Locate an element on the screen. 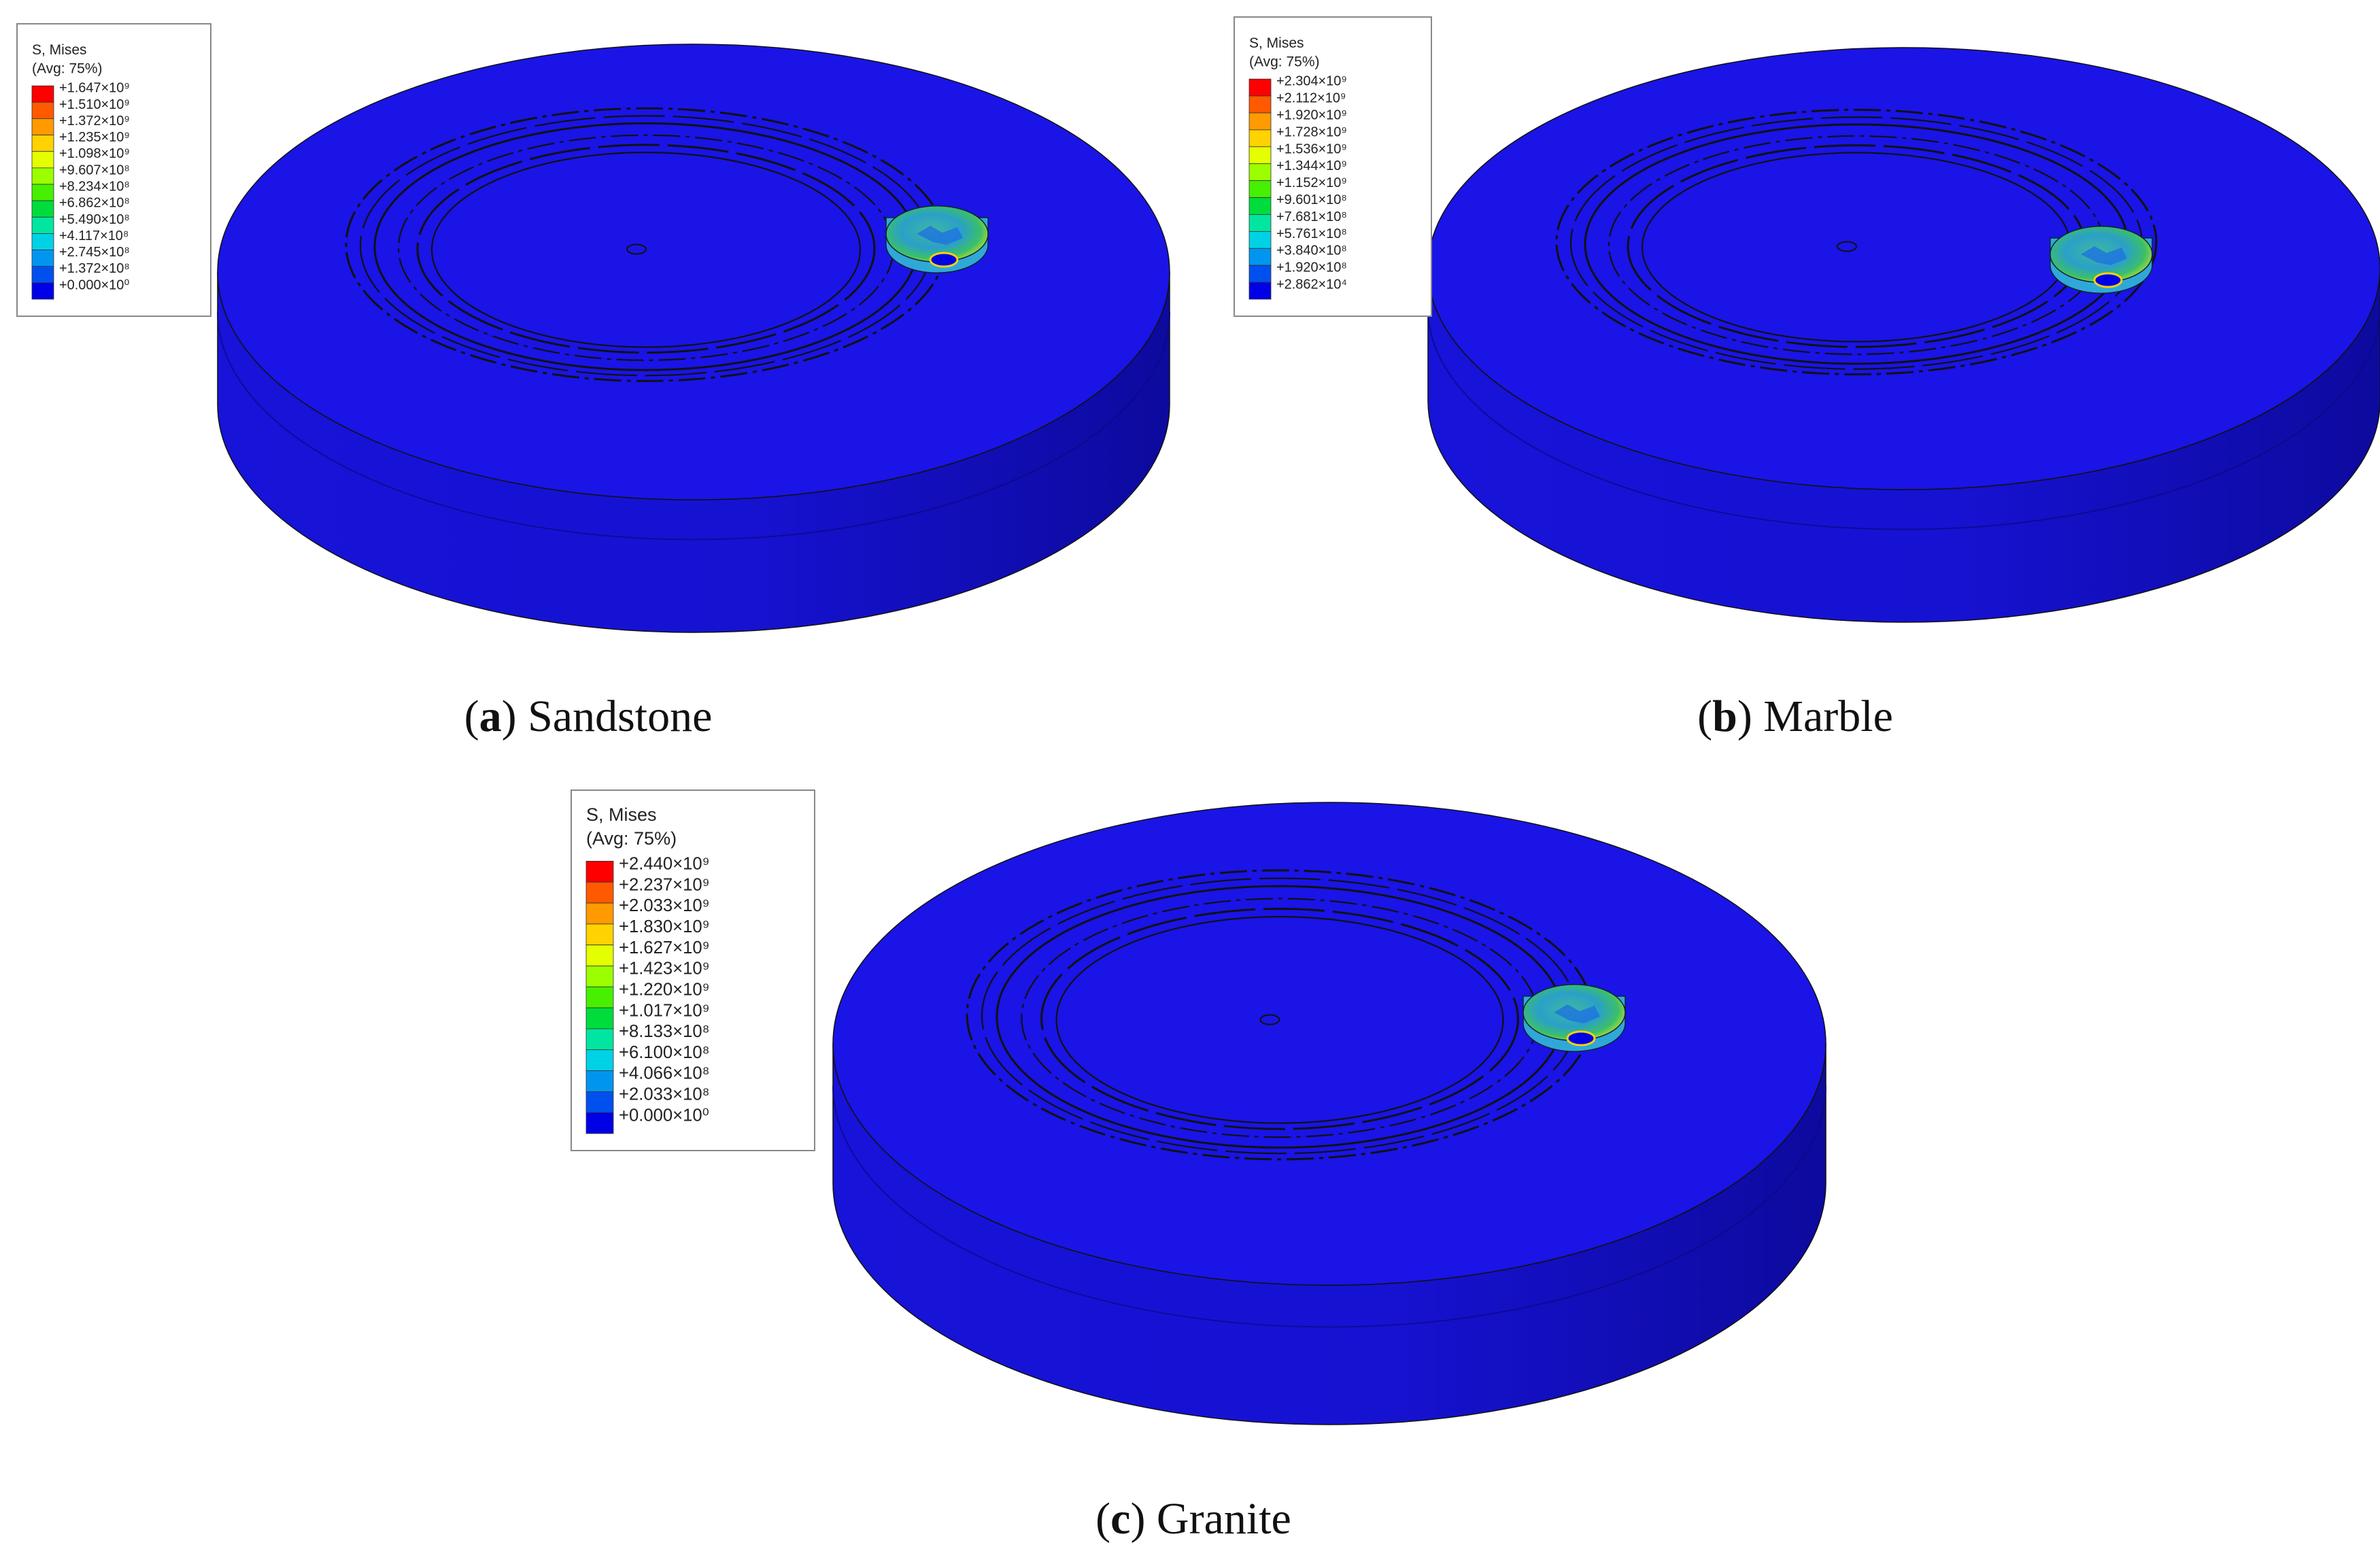 The image size is (2380, 1564). legend-value: +1.627×10⁹ is located at coordinates (665, 948).